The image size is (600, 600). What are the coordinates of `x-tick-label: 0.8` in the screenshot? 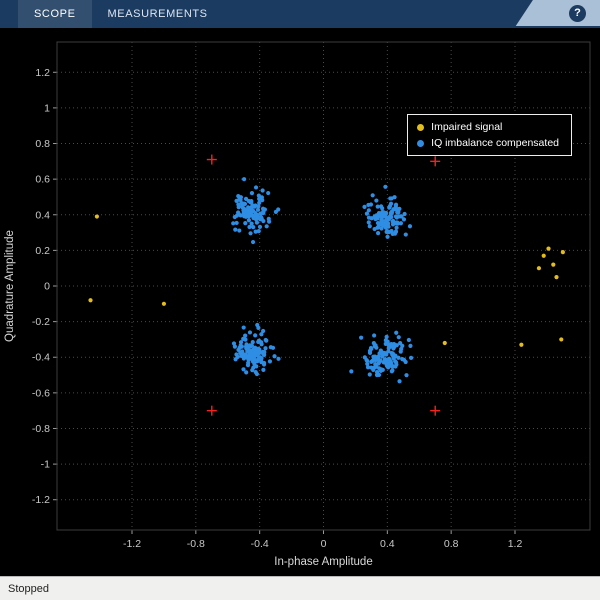 It's located at (451, 544).